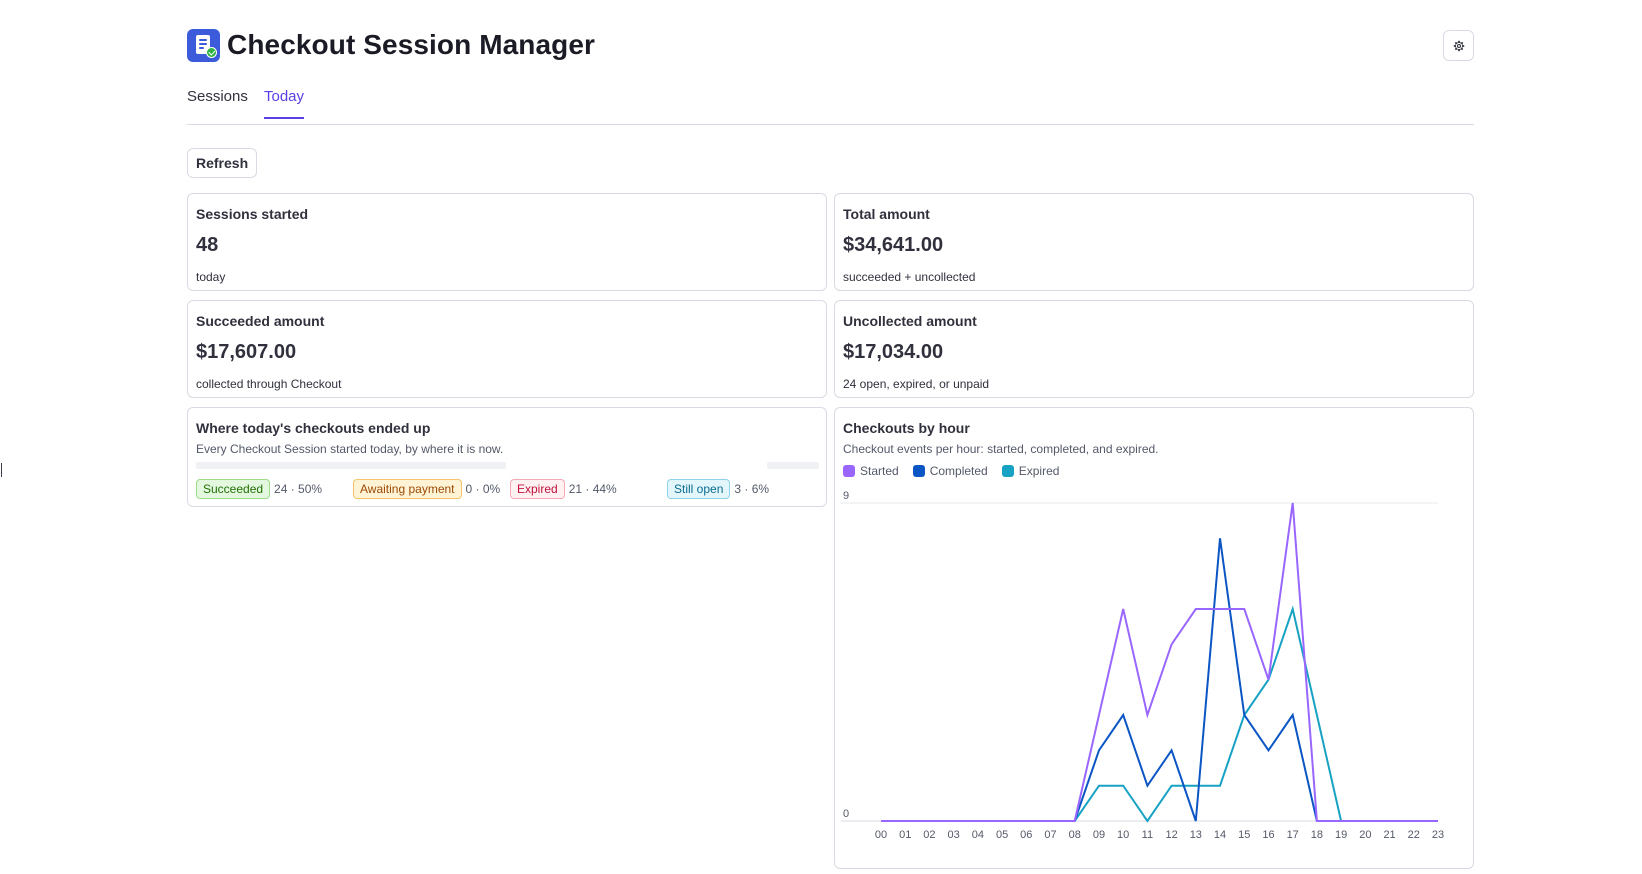 The height and width of the screenshot is (874, 1642). What do you see at coordinates (886, 214) in the screenshot?
I see `stat-label: Total amount` at bounding box center [886, 214].